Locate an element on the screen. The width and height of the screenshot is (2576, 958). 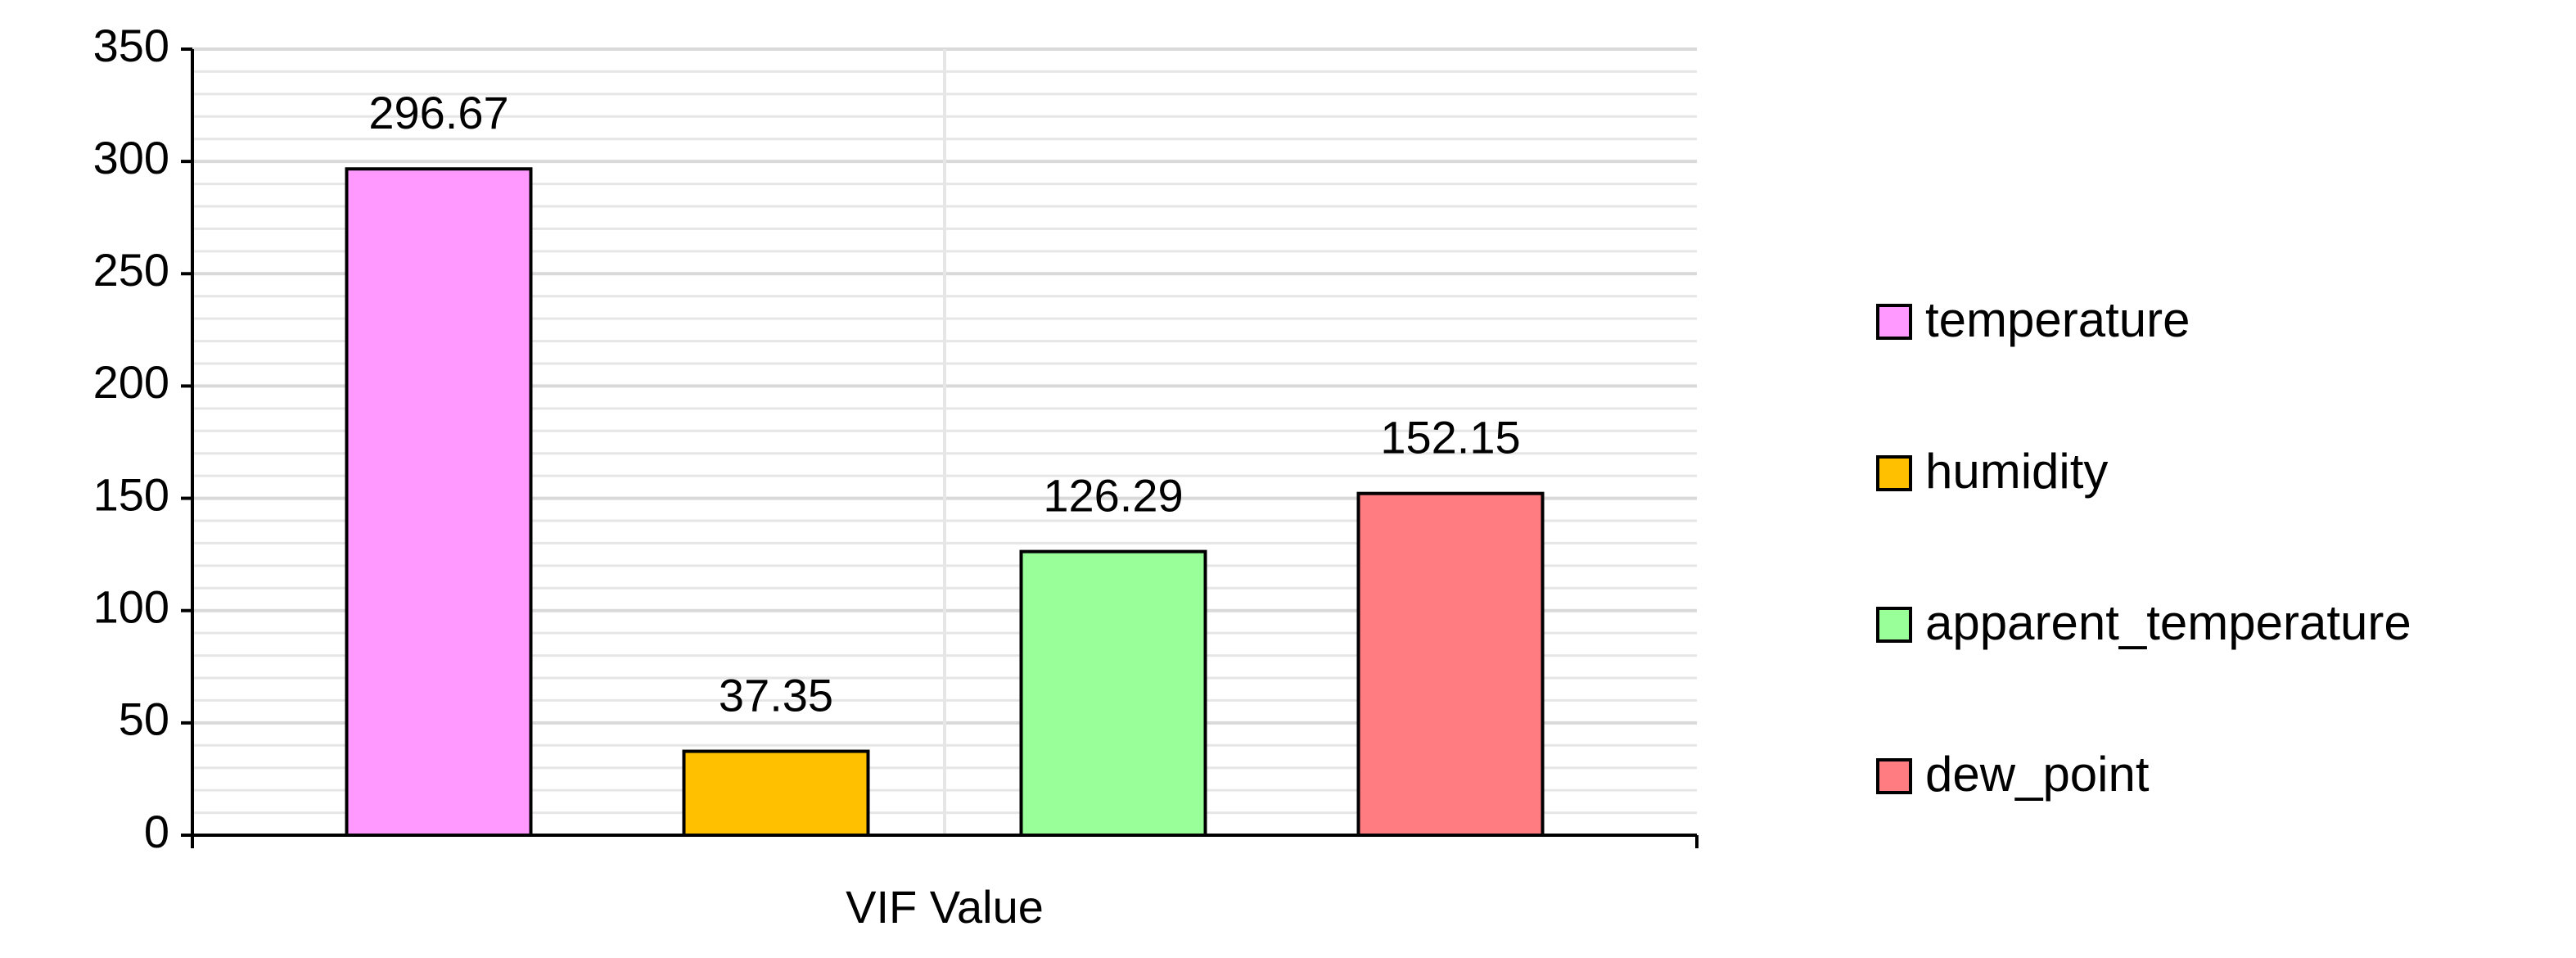
y-tick-label: 100 is located at coordinates (131, 607).